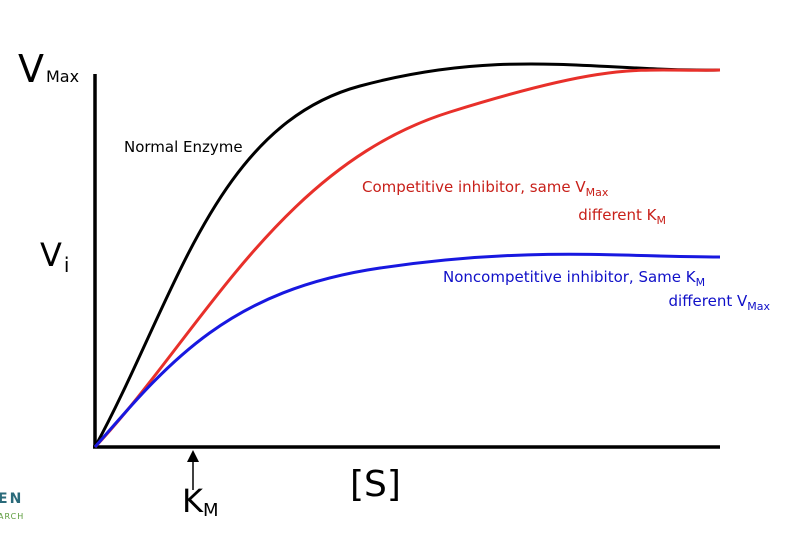 This screenshot has width=796, height=536. I want to click on noncompetitive-label: Noncompetitive inhibitor, Same KM, so click(574, 278).